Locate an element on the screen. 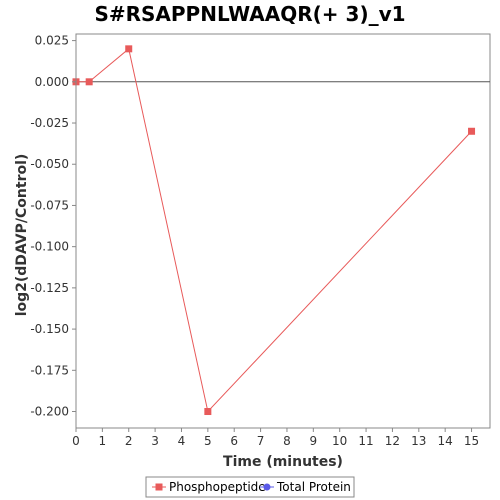  y-tick-label: -0.125 is located at coordinates (49, 288).